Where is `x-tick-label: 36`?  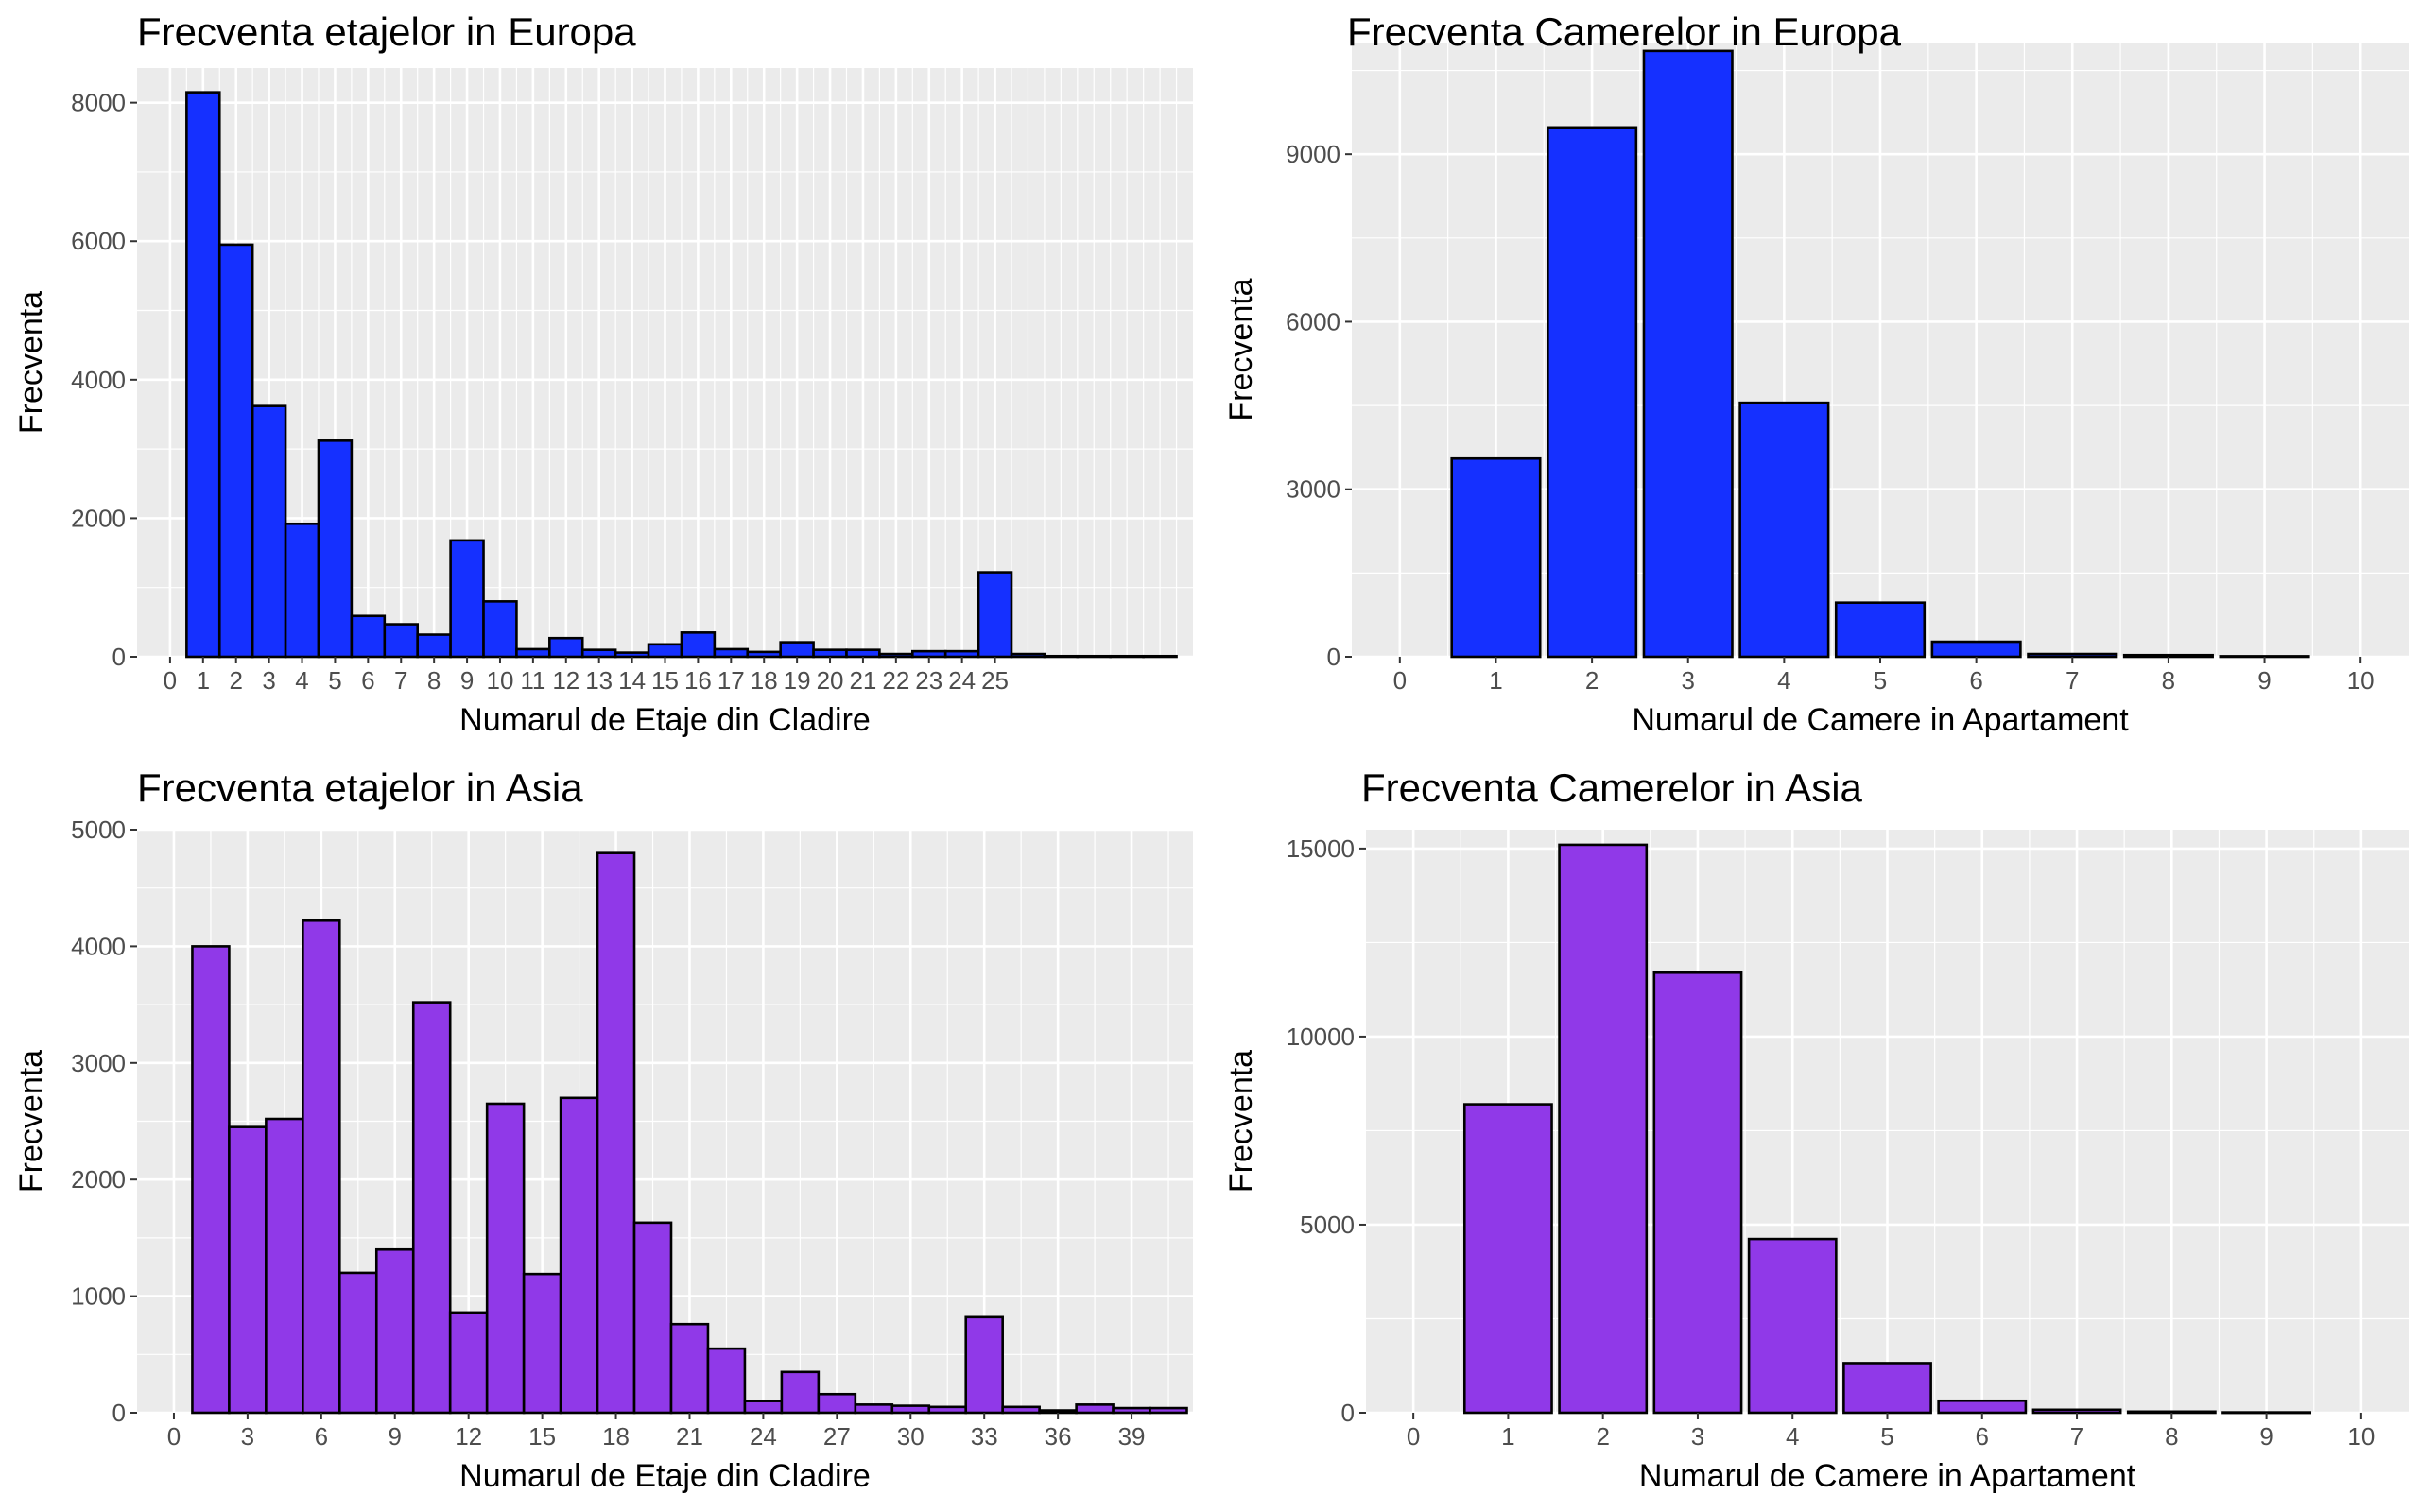 x-tick-label: 36 is located at coordinates (1058, 1436).